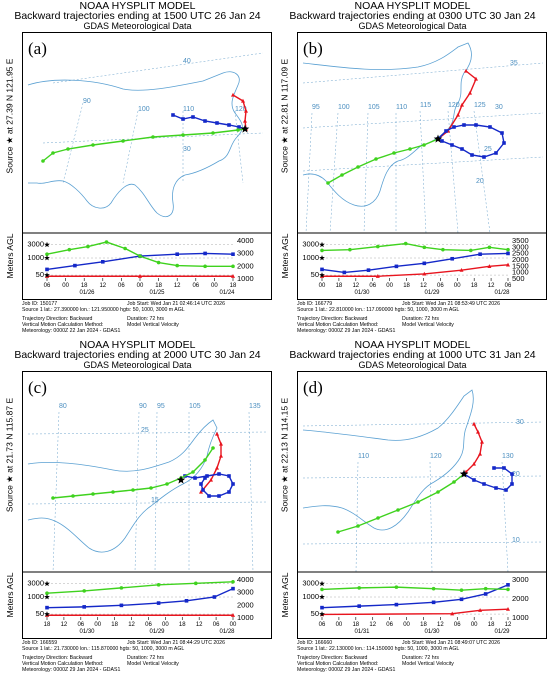 The width and height of the screenshot is (550, 678). Describe the element at coordinates (332, 319) in the screenshot. I see `trajectory-direction: Trajectory Direction: Backward` at that location.